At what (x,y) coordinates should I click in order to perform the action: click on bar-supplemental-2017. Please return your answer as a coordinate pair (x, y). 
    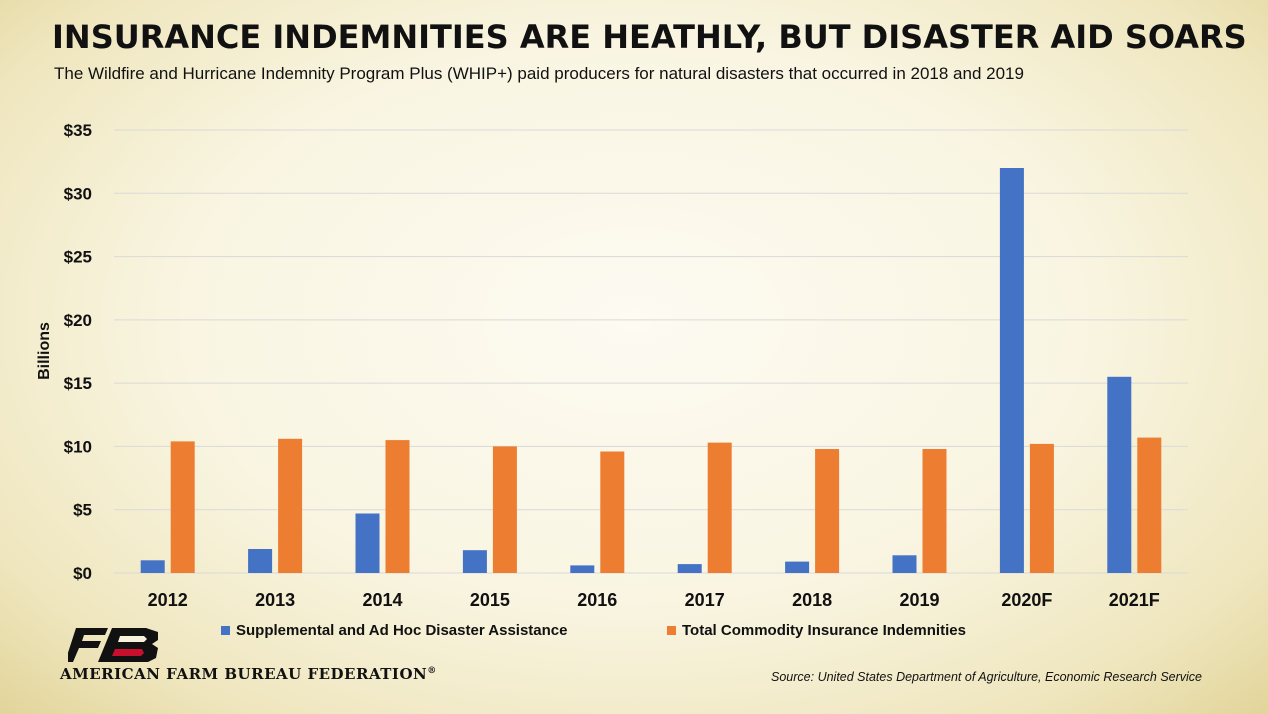
    Looking at the image, I should click on (689, 568).